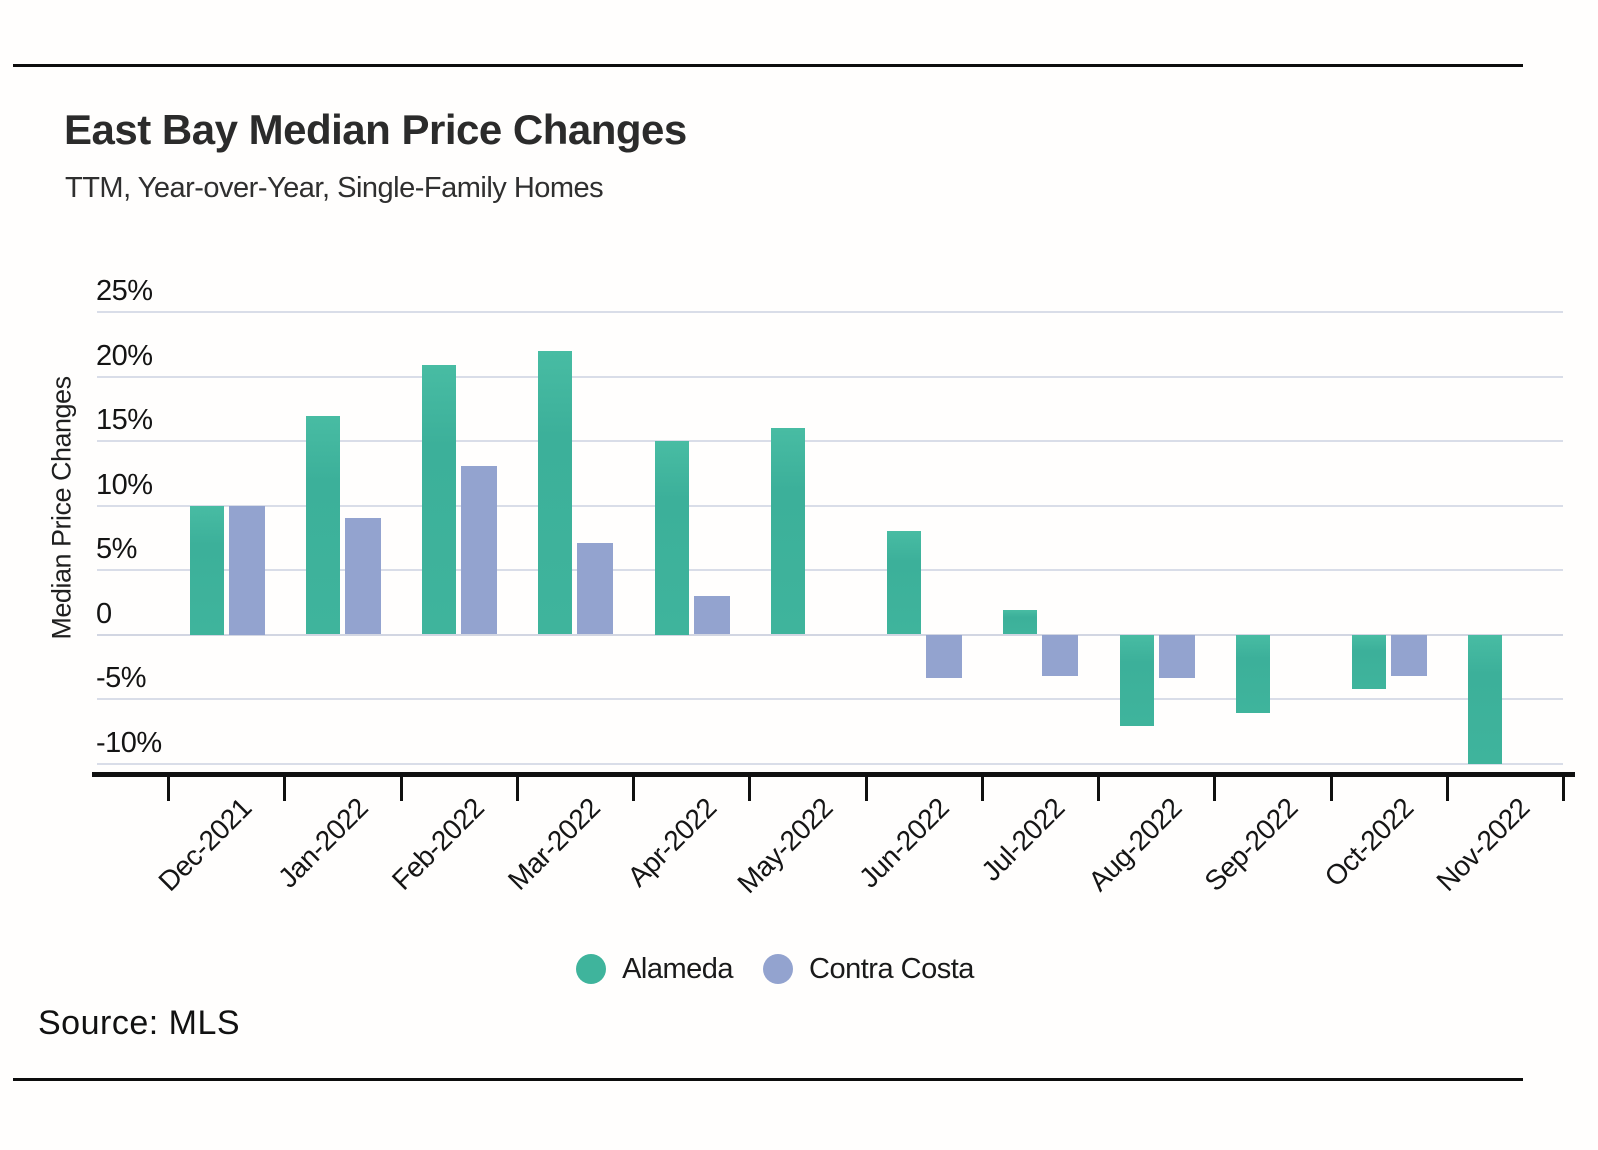  I want to click on y-tick-label: 15%, so click(124, 420).